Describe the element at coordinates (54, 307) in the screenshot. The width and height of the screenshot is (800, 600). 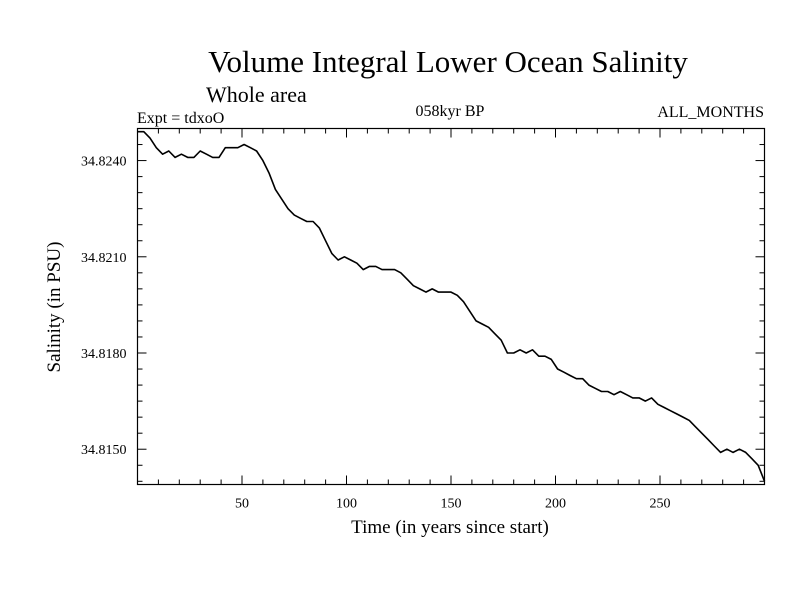
I see `y-axis-label: Salinity (in PSU)` at that location.